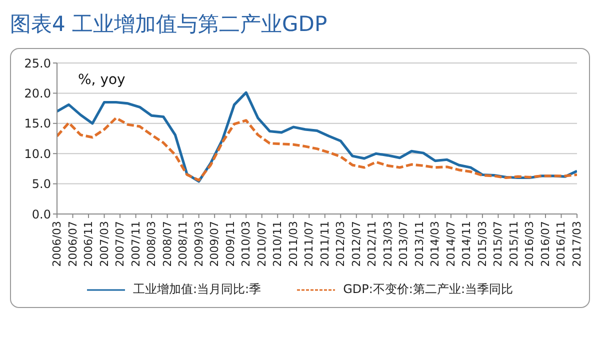 The image size is (600, 345). What do you see at coordinates (545, 244) in the screenshot?
I see `x-tick-label: 2016/07` at bounding box center [545, 244].